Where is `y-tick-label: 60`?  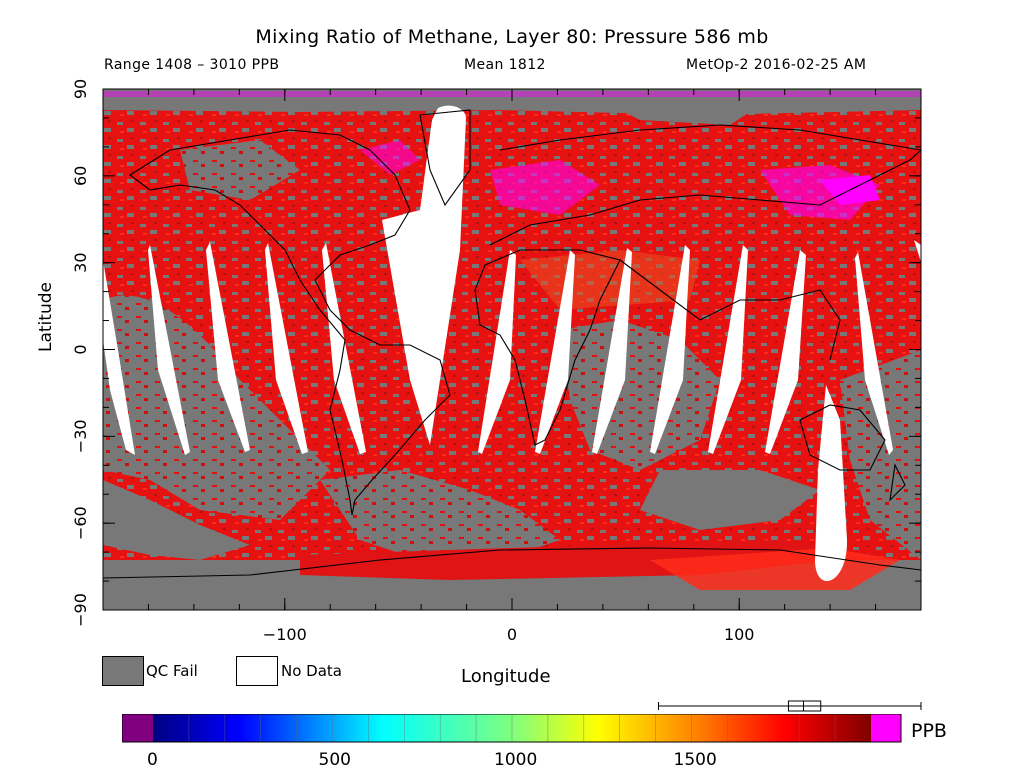
y-tick-label: 60 is located at coordinates (80, 176).